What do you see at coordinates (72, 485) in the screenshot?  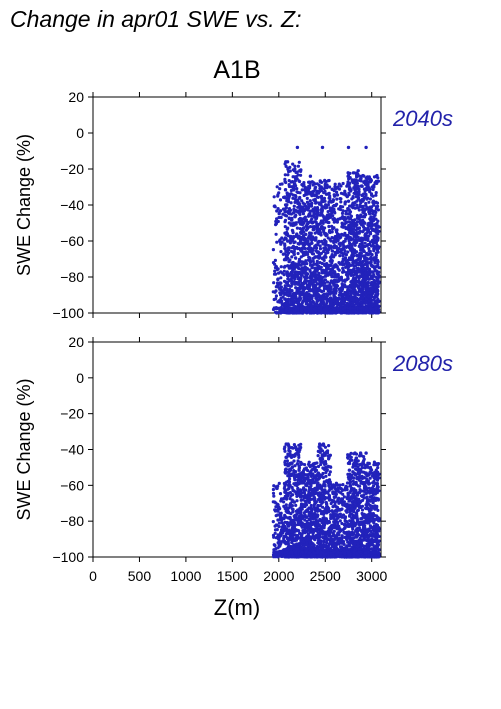 I see `y-tick-label: −60` at bounding box center [72, 485].